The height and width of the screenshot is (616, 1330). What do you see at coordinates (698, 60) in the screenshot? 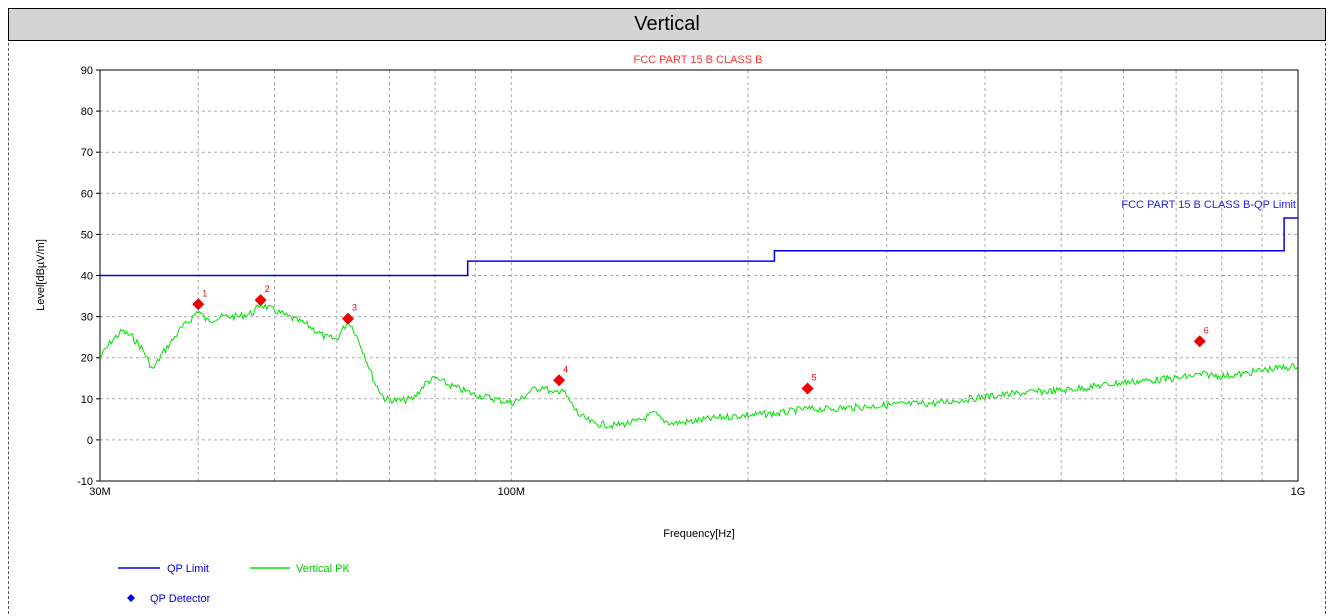
I see `chart-title: FCC PART 15 B CLASS B` at bounding box center [698, 60].